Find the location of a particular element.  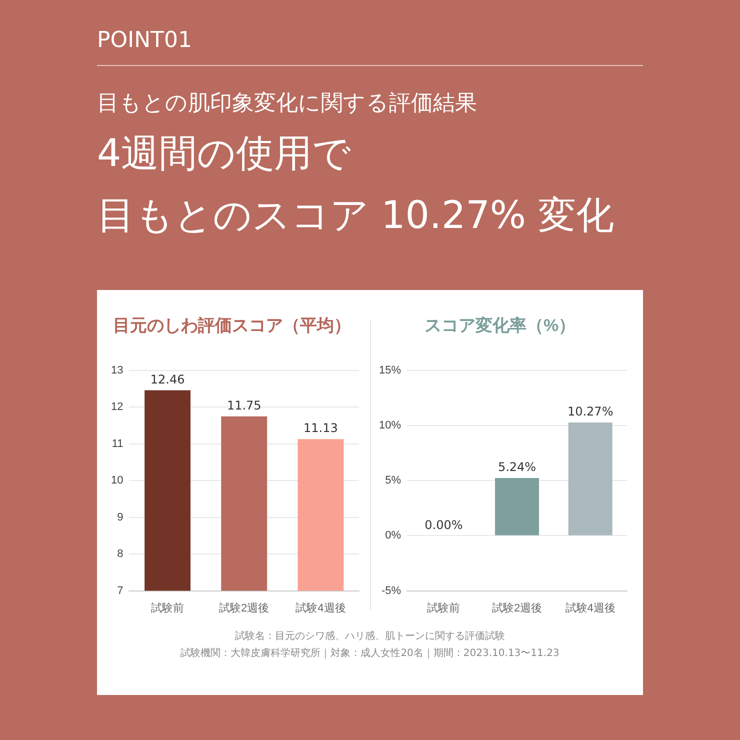

data-label: 11.75 is located at coordinates (244, 405).